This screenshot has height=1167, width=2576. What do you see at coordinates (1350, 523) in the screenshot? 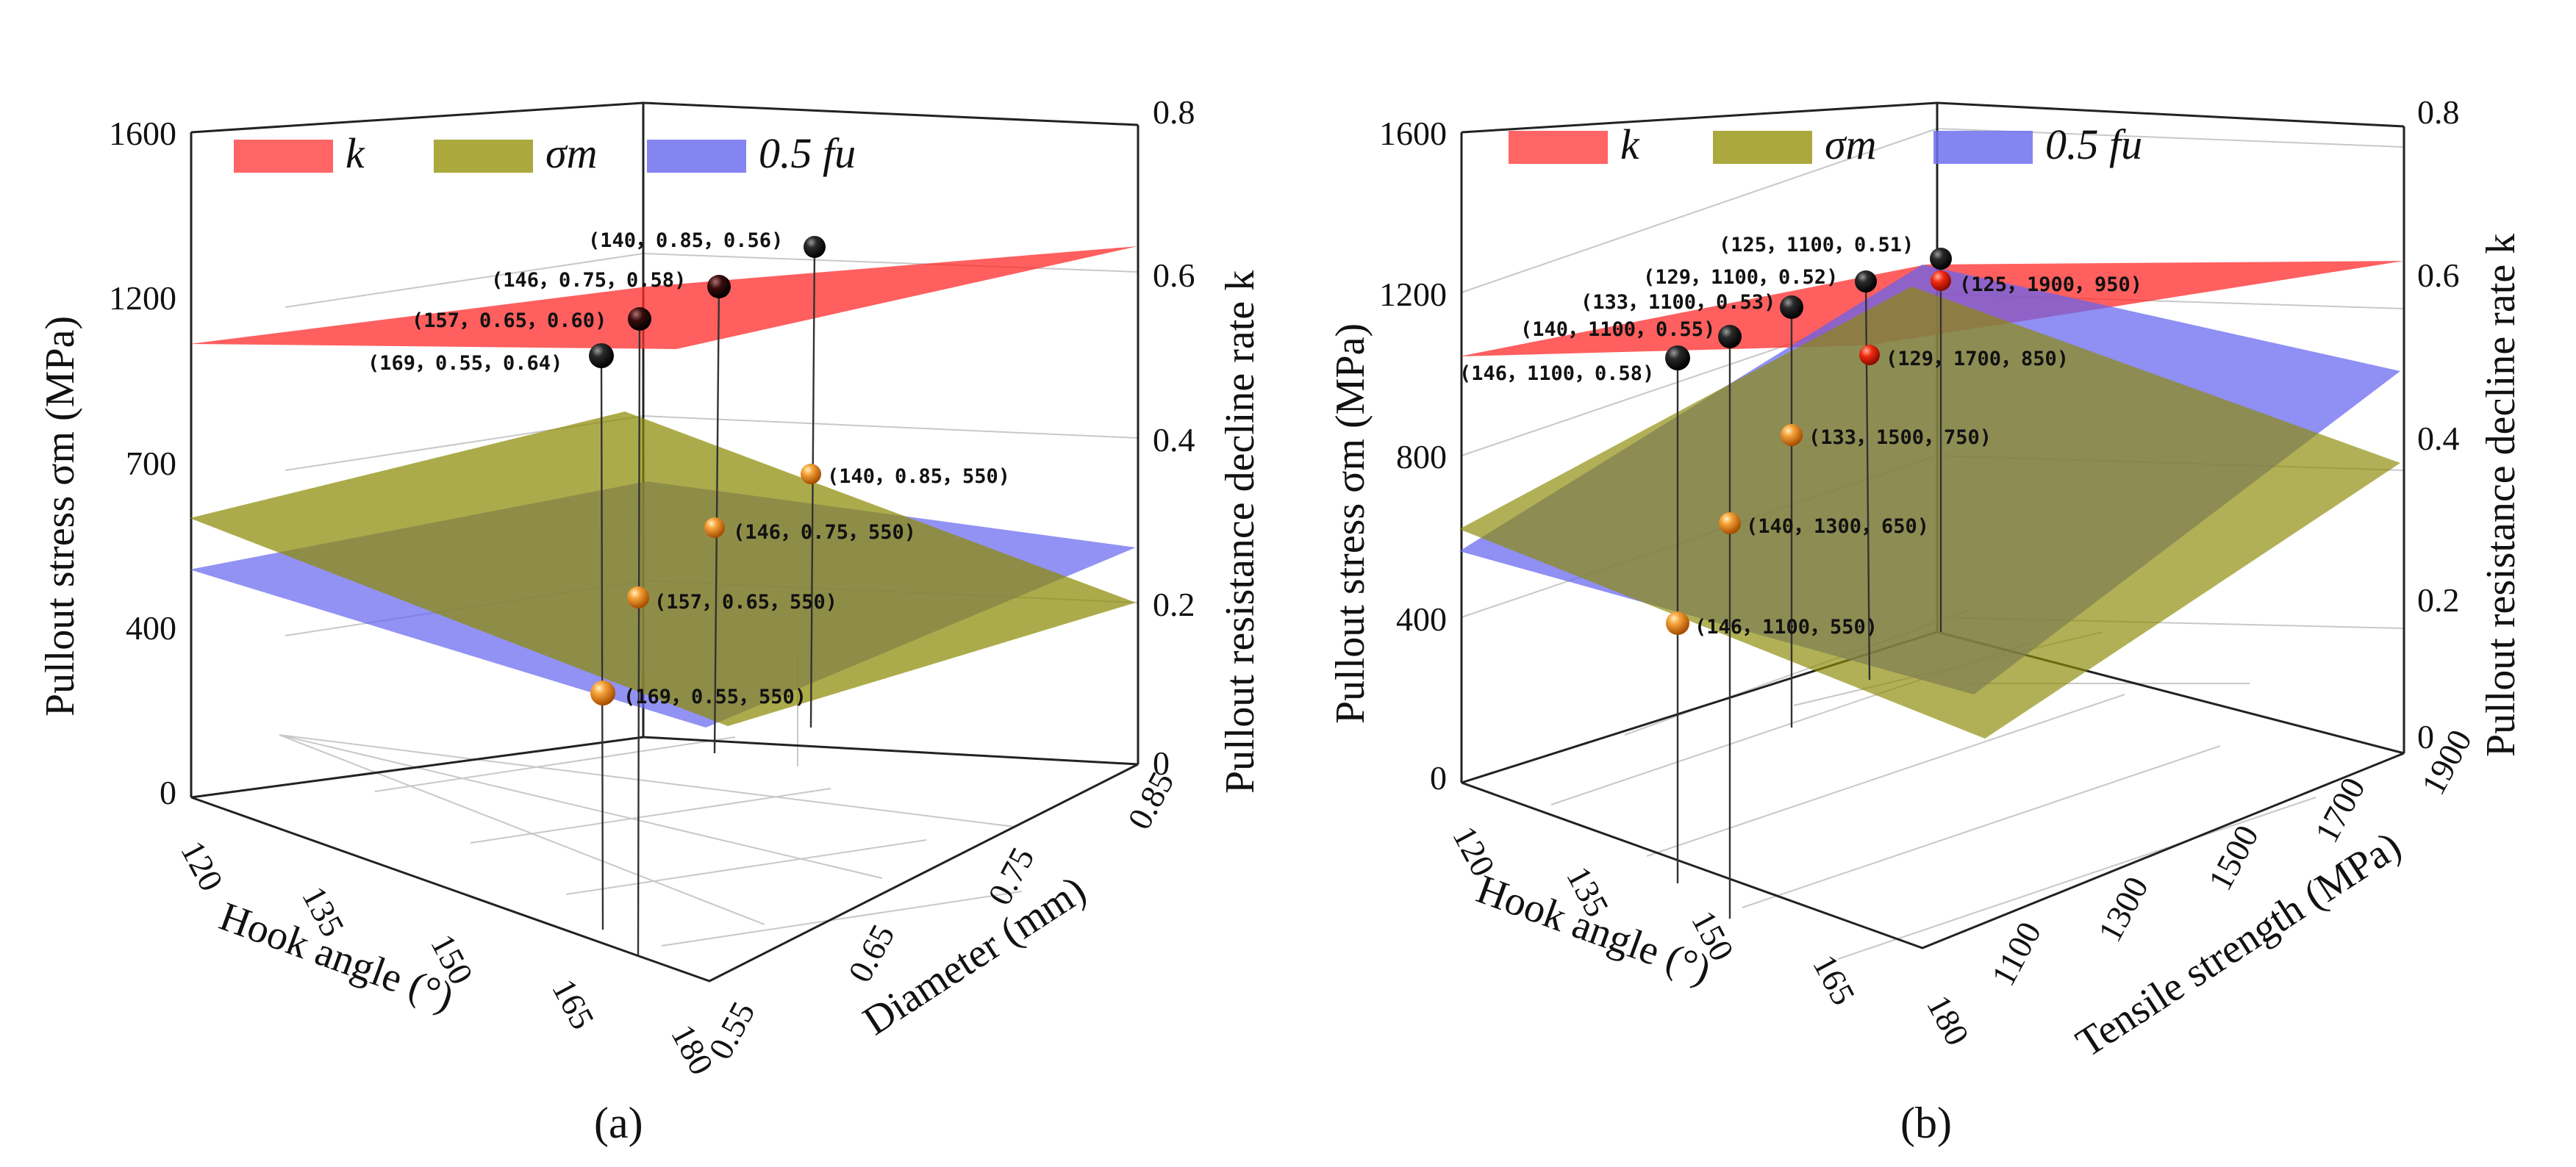
I see `panel-b-z-left-title: Pullout stress σm (MPa)` at bounding box center [1350, 523].